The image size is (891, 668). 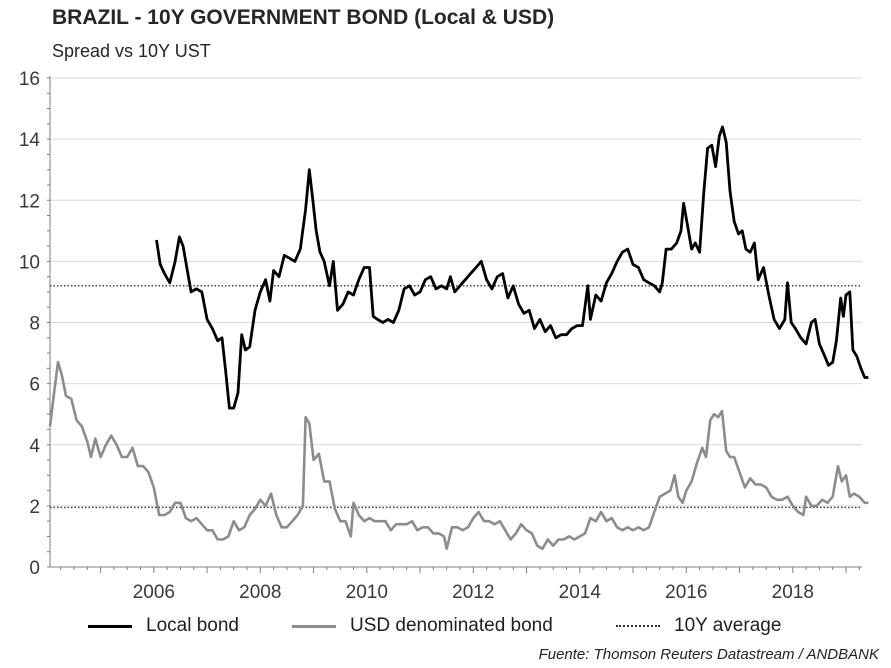 What do you see at coordinates (154, 592) in the screenshot?
I see `x-tick-label-2006: 2006` at bounding box center [154, 592].